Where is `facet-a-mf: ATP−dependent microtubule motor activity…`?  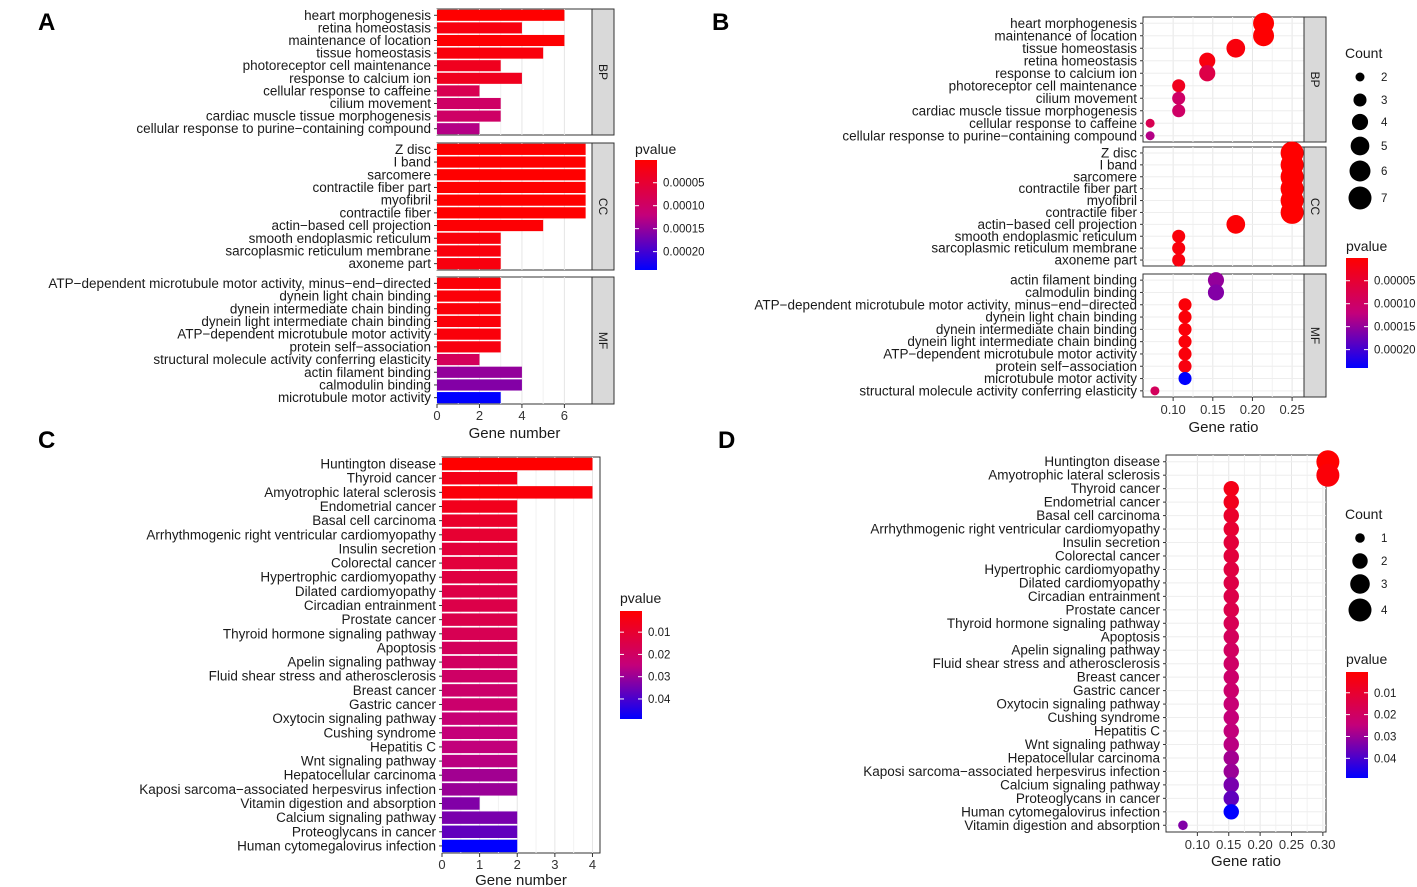
facet-a-mf: ATP−dependent microtubule motor activity… is located at coordinates (331, 340).